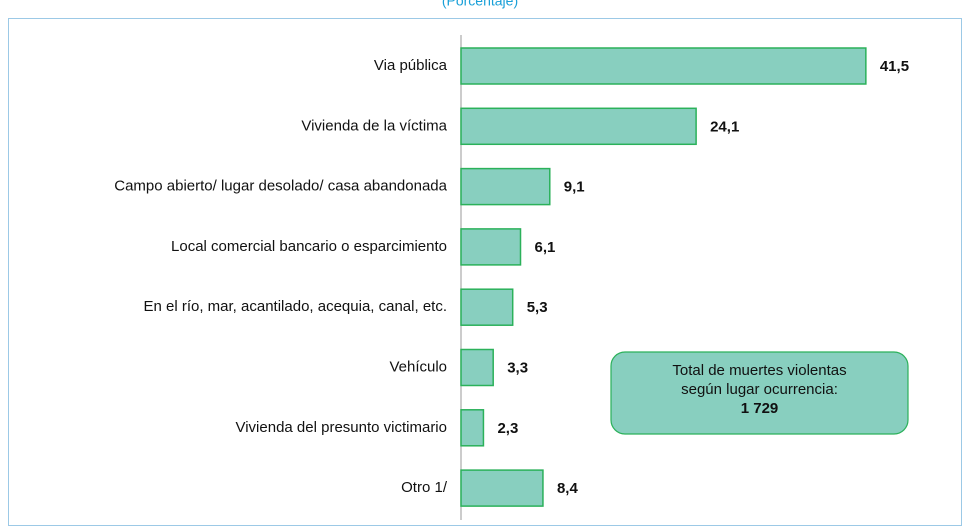  Describe the element at coordinates (480, 4) in the screenshot. I see `chart-subtitle: (Porcentaje)` at that location.